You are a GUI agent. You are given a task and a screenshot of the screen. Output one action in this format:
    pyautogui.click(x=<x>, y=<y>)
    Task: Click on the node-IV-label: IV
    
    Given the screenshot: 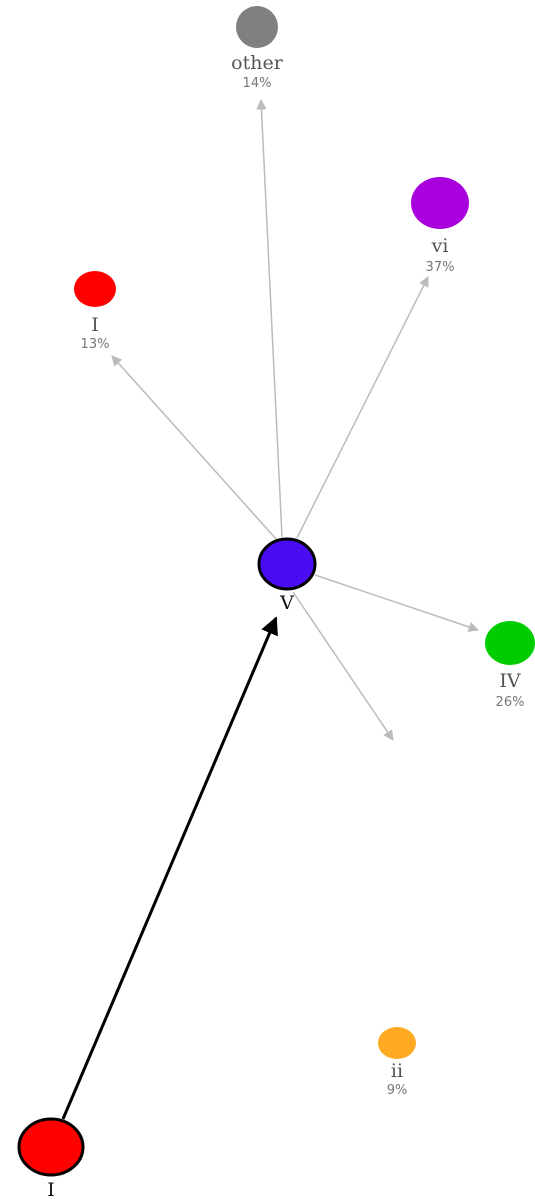 What is the action you would take?
    pyautogui.click(x=510, y=681)
    